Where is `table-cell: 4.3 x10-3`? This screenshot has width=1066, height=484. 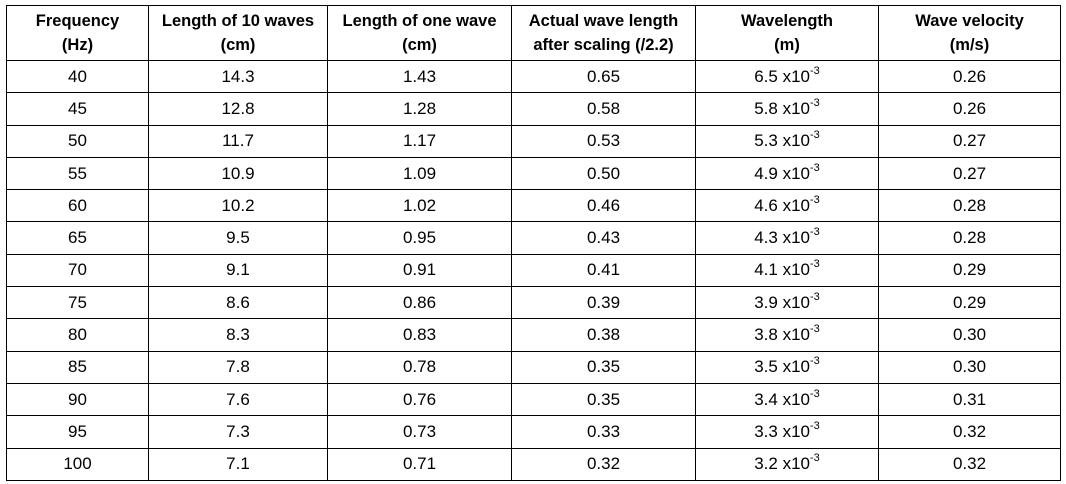
table-cell: 4.3 x10-3 is located at coordinates (787, 238).